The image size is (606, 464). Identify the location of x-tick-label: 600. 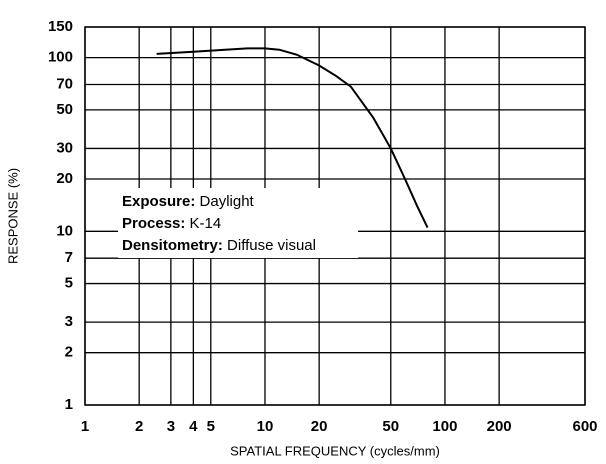
(584, 426).